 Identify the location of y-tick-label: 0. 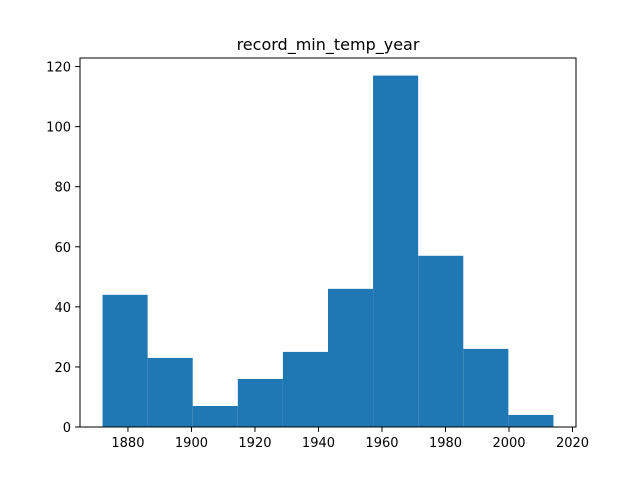
(67, 428).